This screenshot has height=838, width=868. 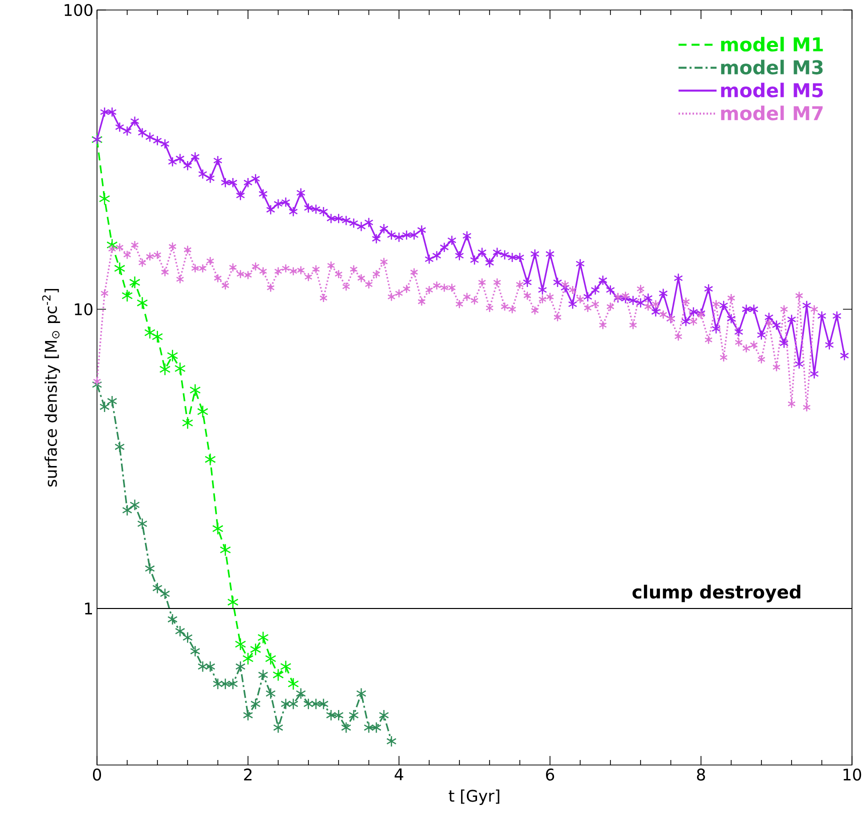 I want to click on legend-label: model M3, so click(x=772, y=67).